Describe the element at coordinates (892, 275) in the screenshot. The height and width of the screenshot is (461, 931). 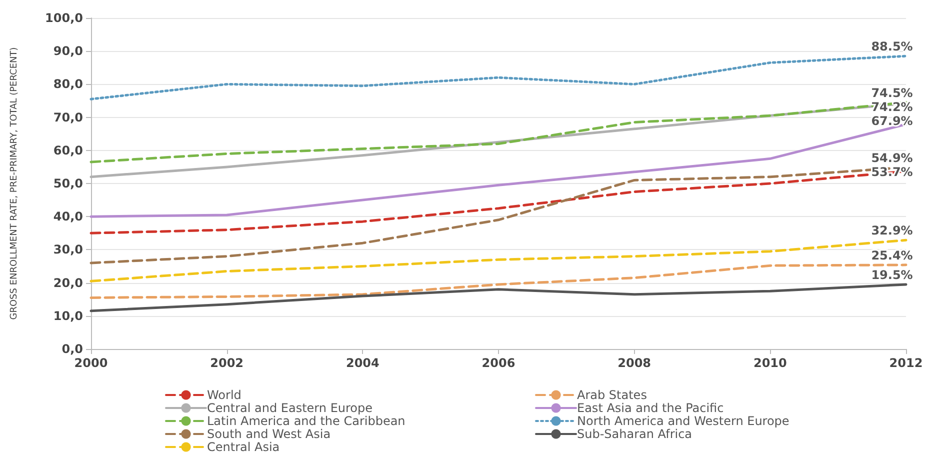
I see `data-label: 19.5%` at that location.